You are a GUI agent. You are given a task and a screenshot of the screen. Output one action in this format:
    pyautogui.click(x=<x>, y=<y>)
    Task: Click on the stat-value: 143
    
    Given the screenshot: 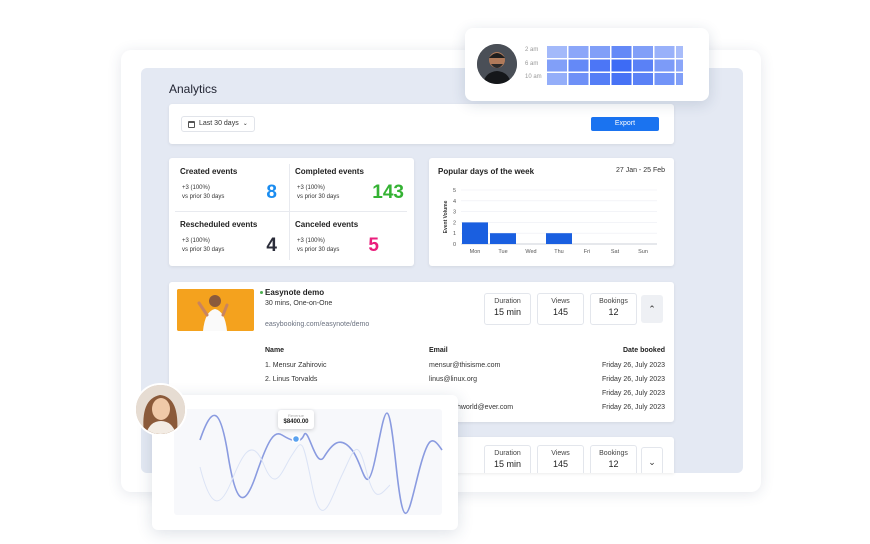 What is the action you would take?
    pyautogui.click(x=388, y=192)
    